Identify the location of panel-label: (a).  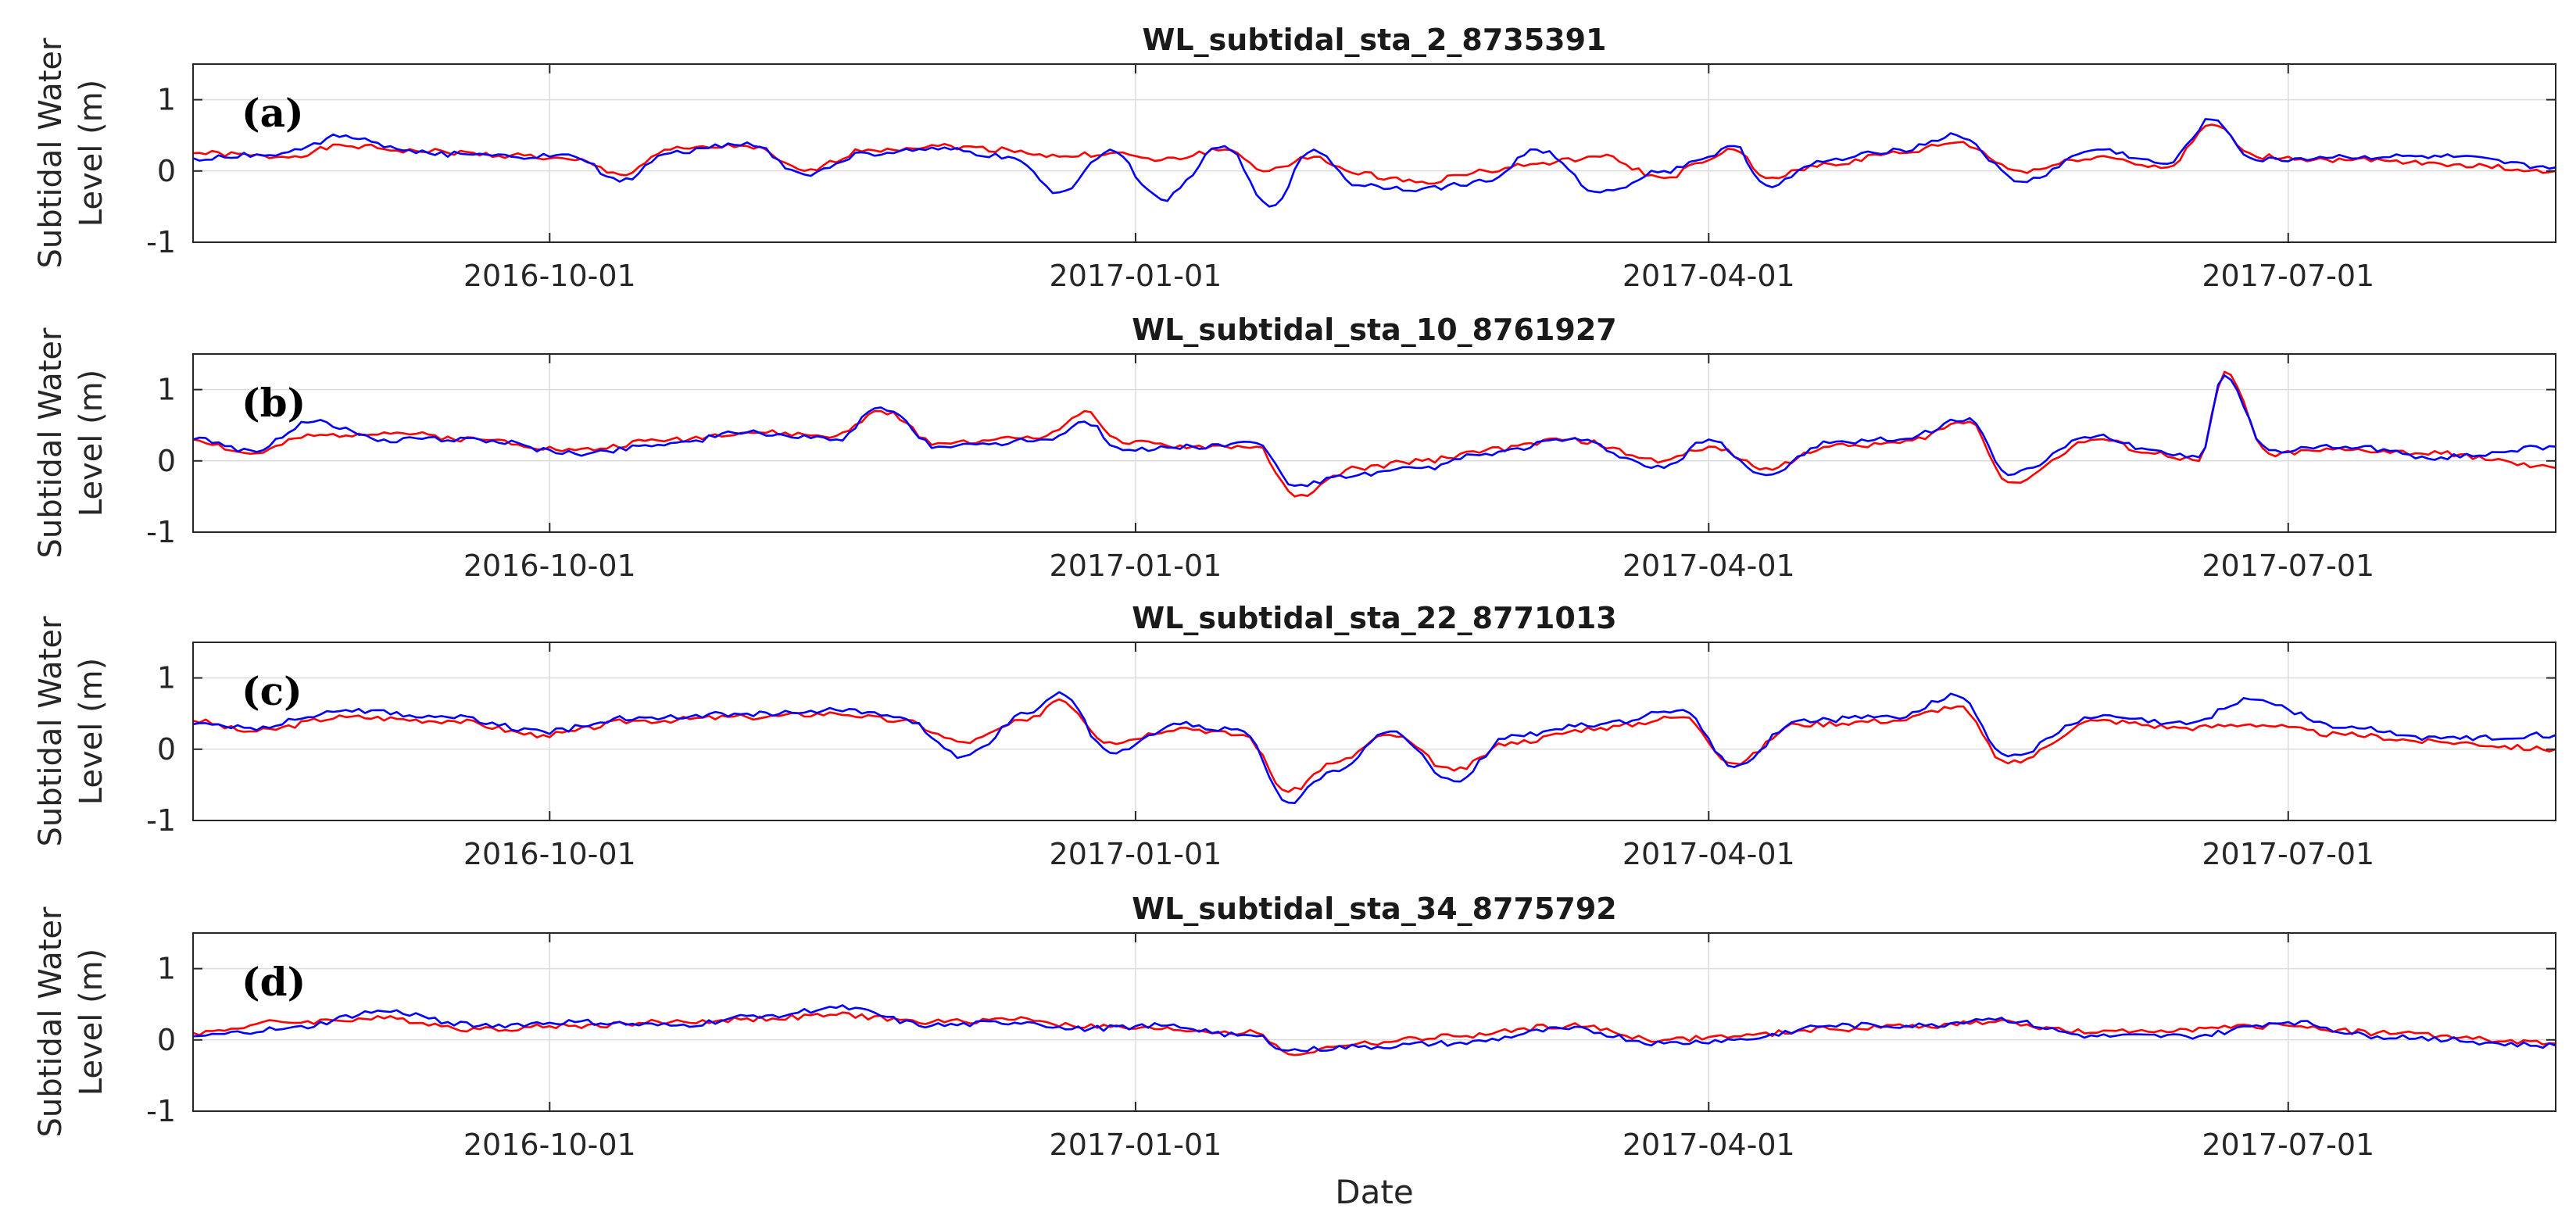
(273, 113).